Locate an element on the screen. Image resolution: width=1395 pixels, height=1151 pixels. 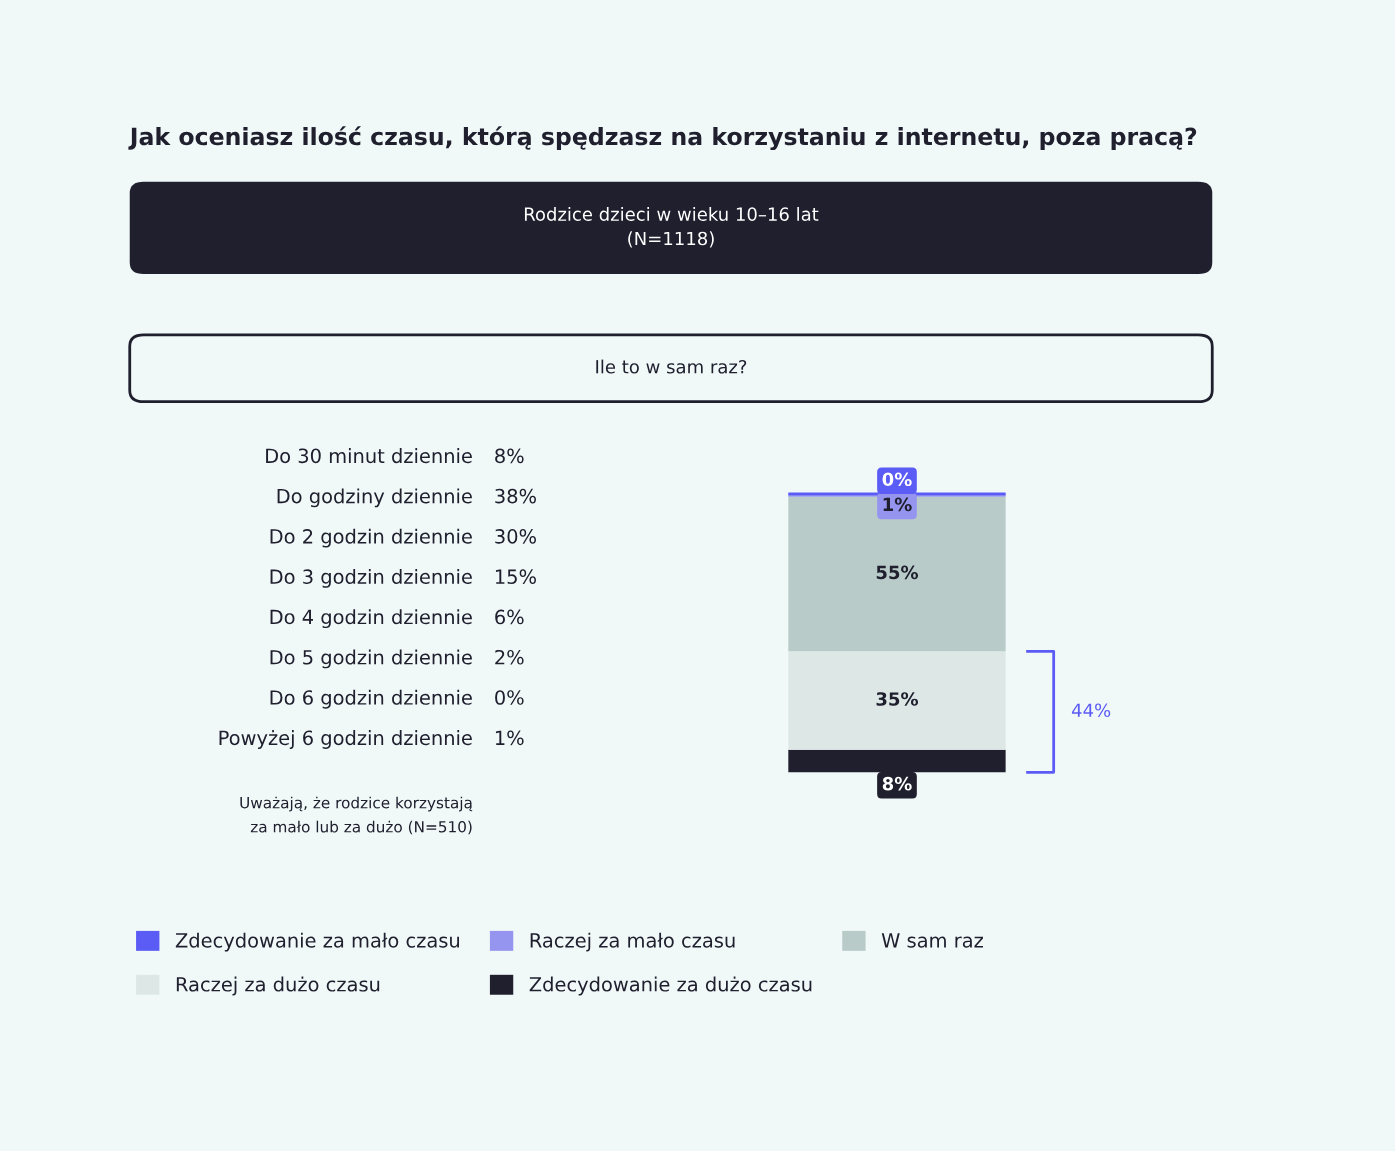
category-label: Do 30 minut dziennie is located at coordinates (369, 456).